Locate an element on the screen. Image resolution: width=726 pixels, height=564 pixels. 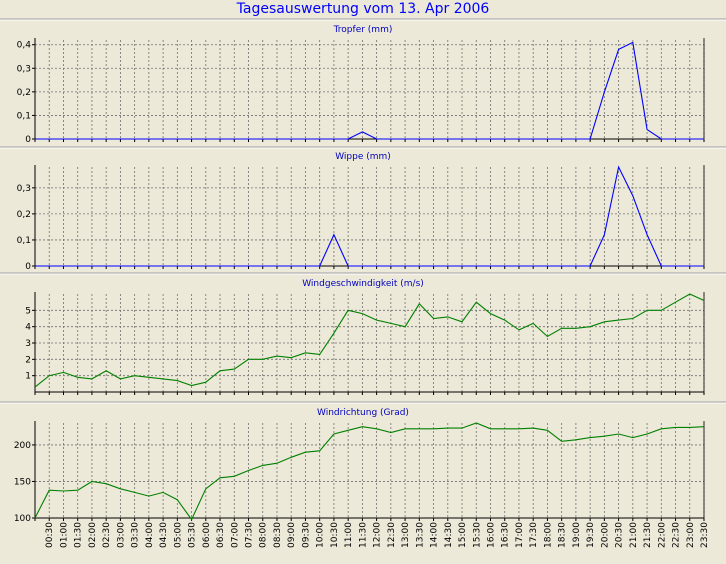
x-tick-label: 12:00 is located at coordinates (378, 535).